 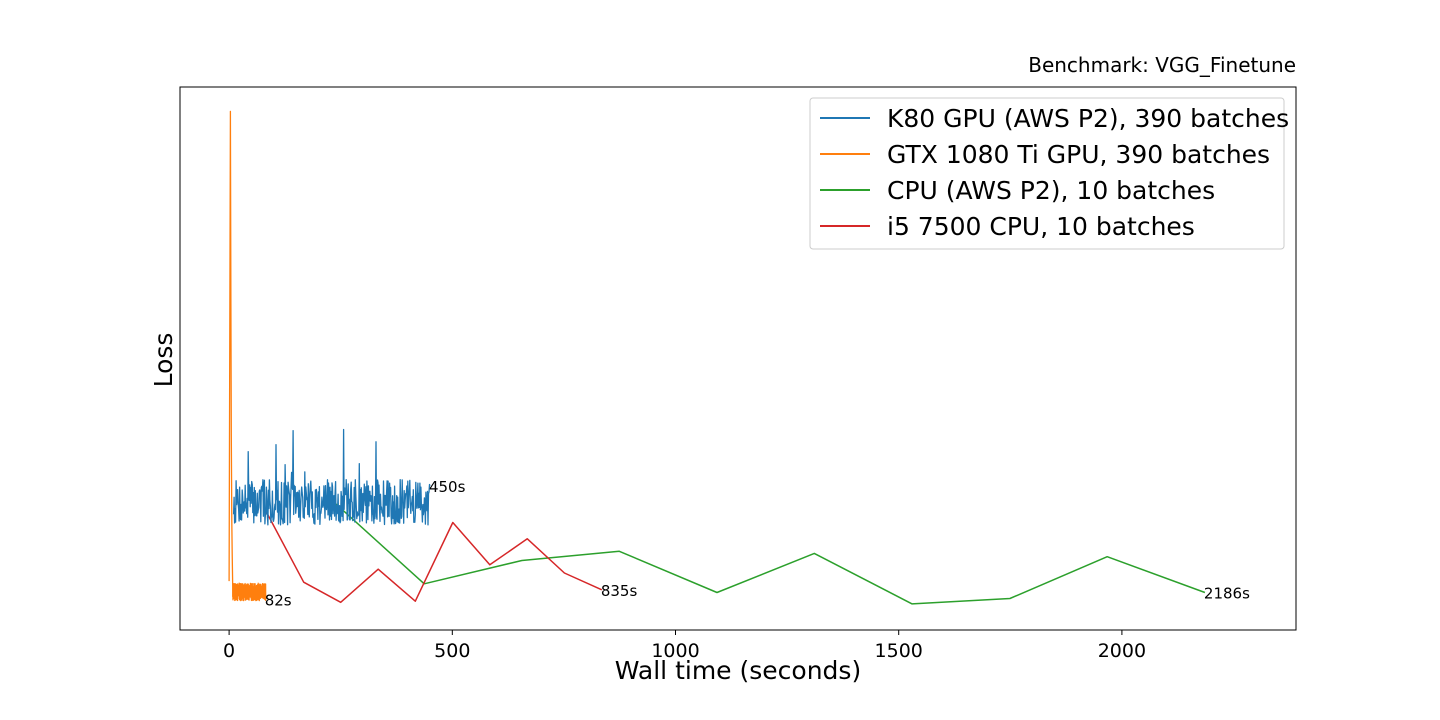 What do you see at coordinates (1078, 154) in the screenshot?
I see `legend-label-1: GTX 1080 Ti GPU, 390 batches` at bounding box center [1078, 154].